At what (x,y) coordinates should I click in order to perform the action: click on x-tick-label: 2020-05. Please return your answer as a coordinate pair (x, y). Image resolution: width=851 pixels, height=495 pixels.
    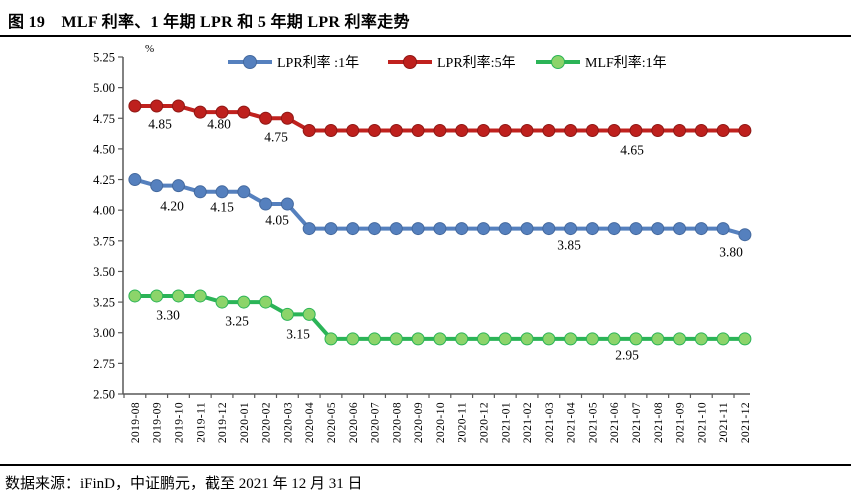
    Looking at the image, I should click on (332, 422).